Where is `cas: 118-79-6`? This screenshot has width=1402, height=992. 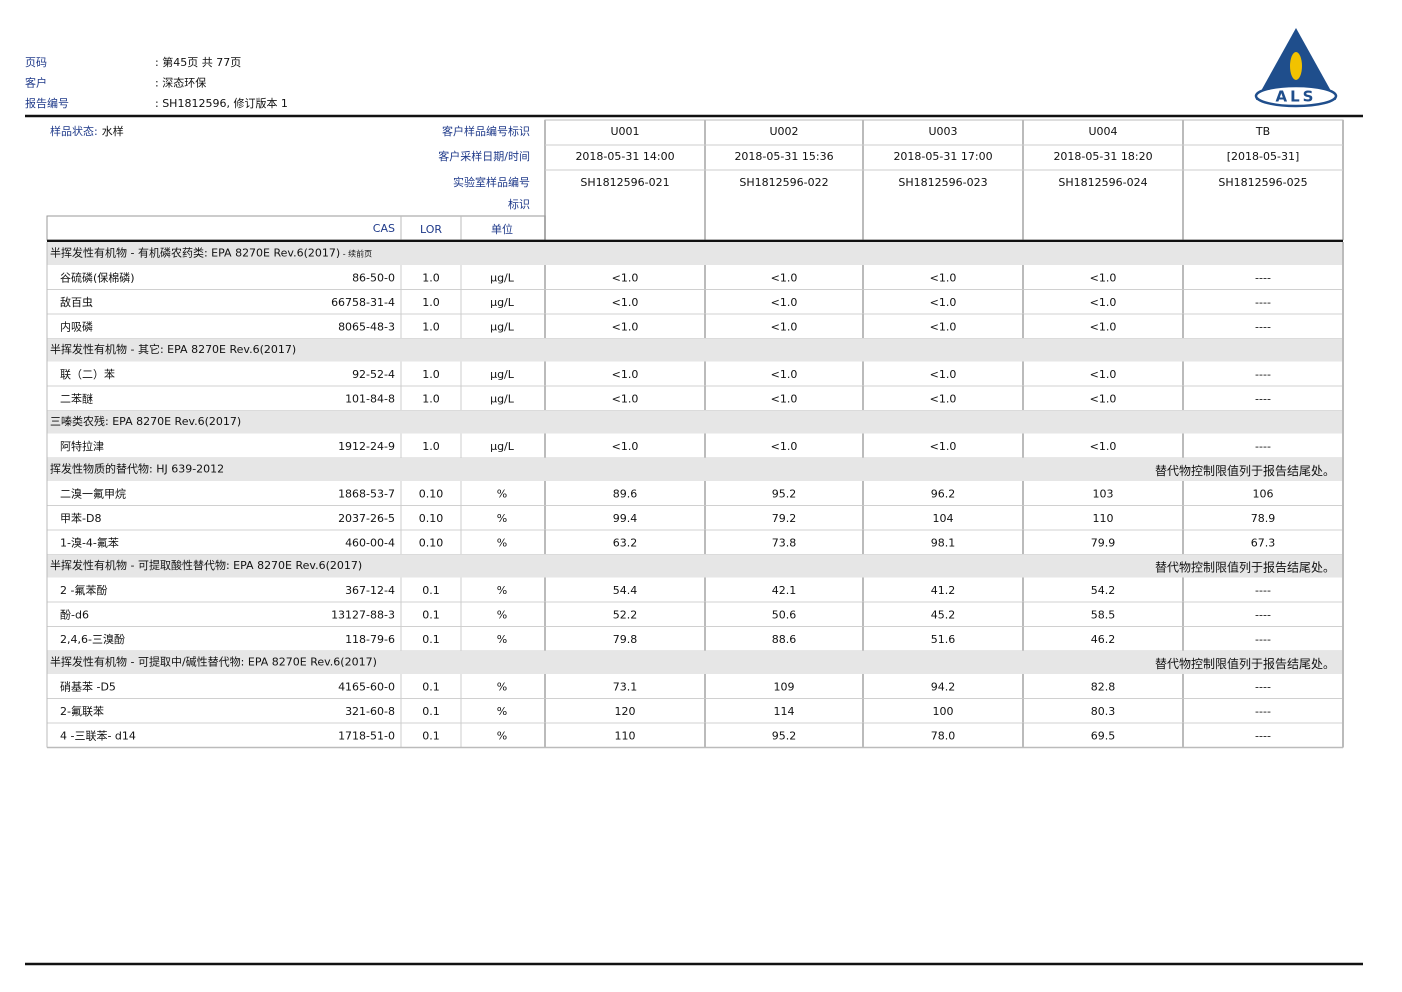 cas: 118-79-6 is located at coordinates (370, 639).